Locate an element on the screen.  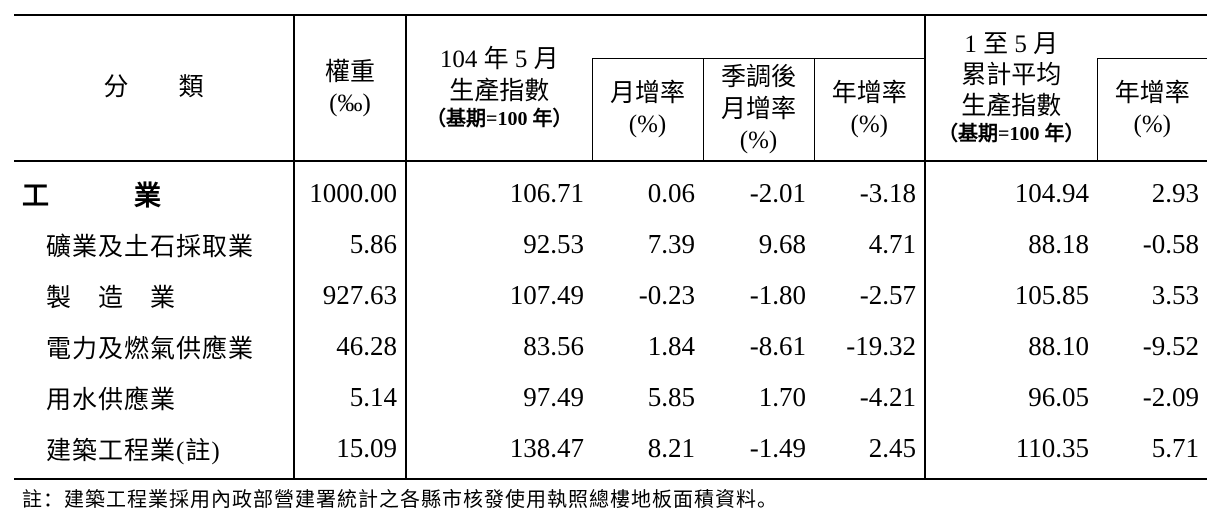
row-name: 工 業 is located at coordinates (154, 190).